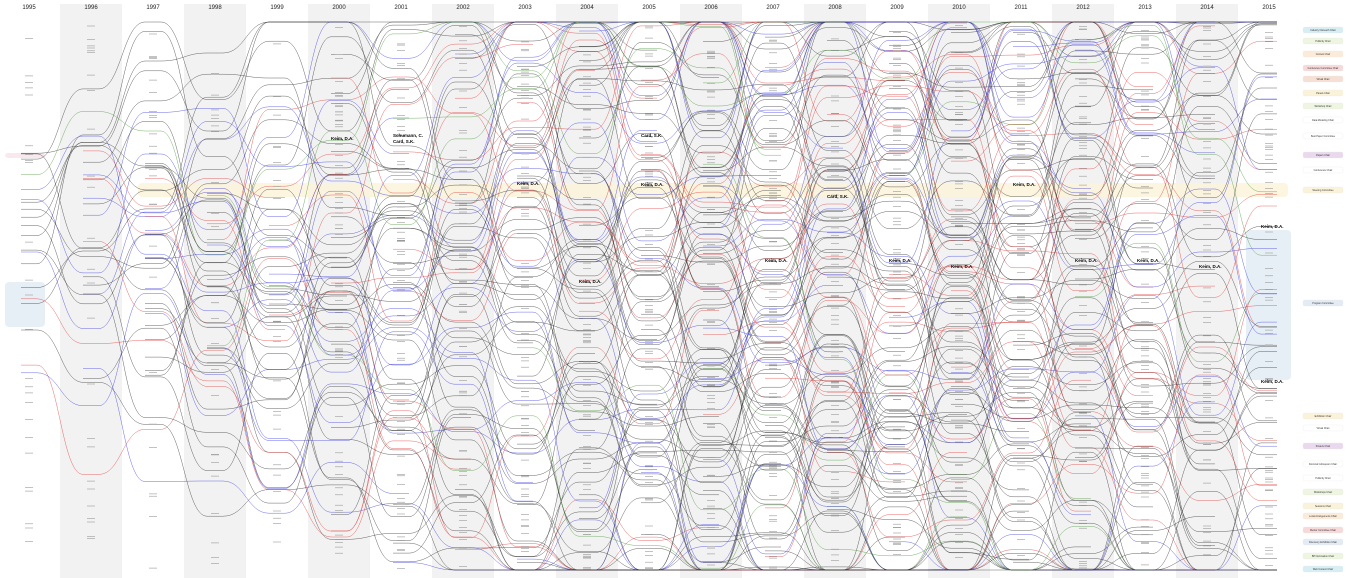 The height and width of the screenshot is (578, 1346). I want to click on legend-item: Conference Chair, so click(1323, 170).